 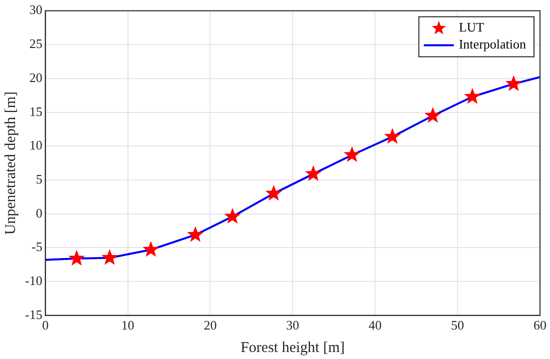 What do you see at coordinates (35, 44) in the screenshot?
I see `y-tick-label: 25` at bounding box center [35, 44].